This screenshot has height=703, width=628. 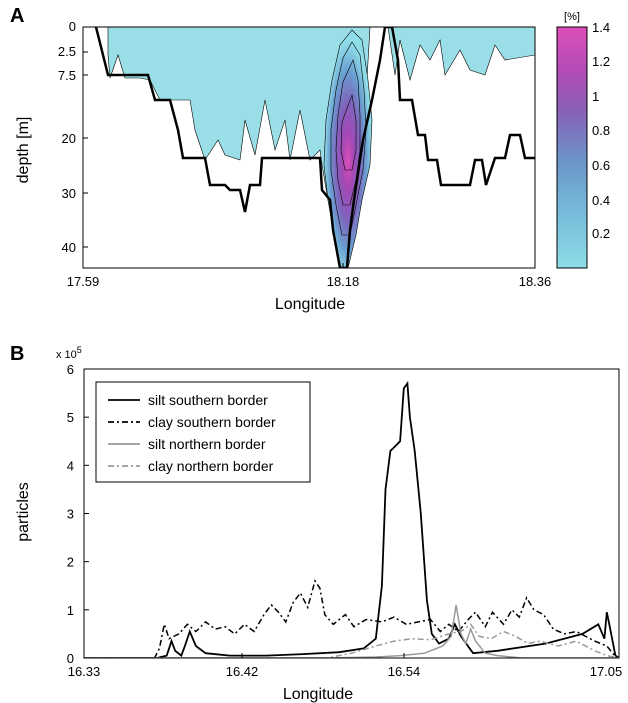 I want to click on a-ytick-1: 2.5, so click(x=67, y=51).